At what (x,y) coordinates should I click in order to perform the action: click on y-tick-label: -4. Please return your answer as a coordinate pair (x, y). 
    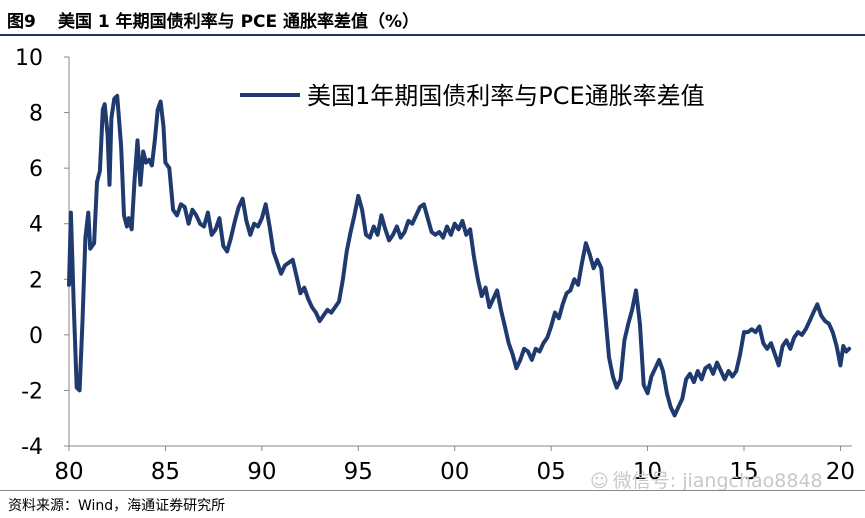
    Looking at the image, I should click on (32, 447).